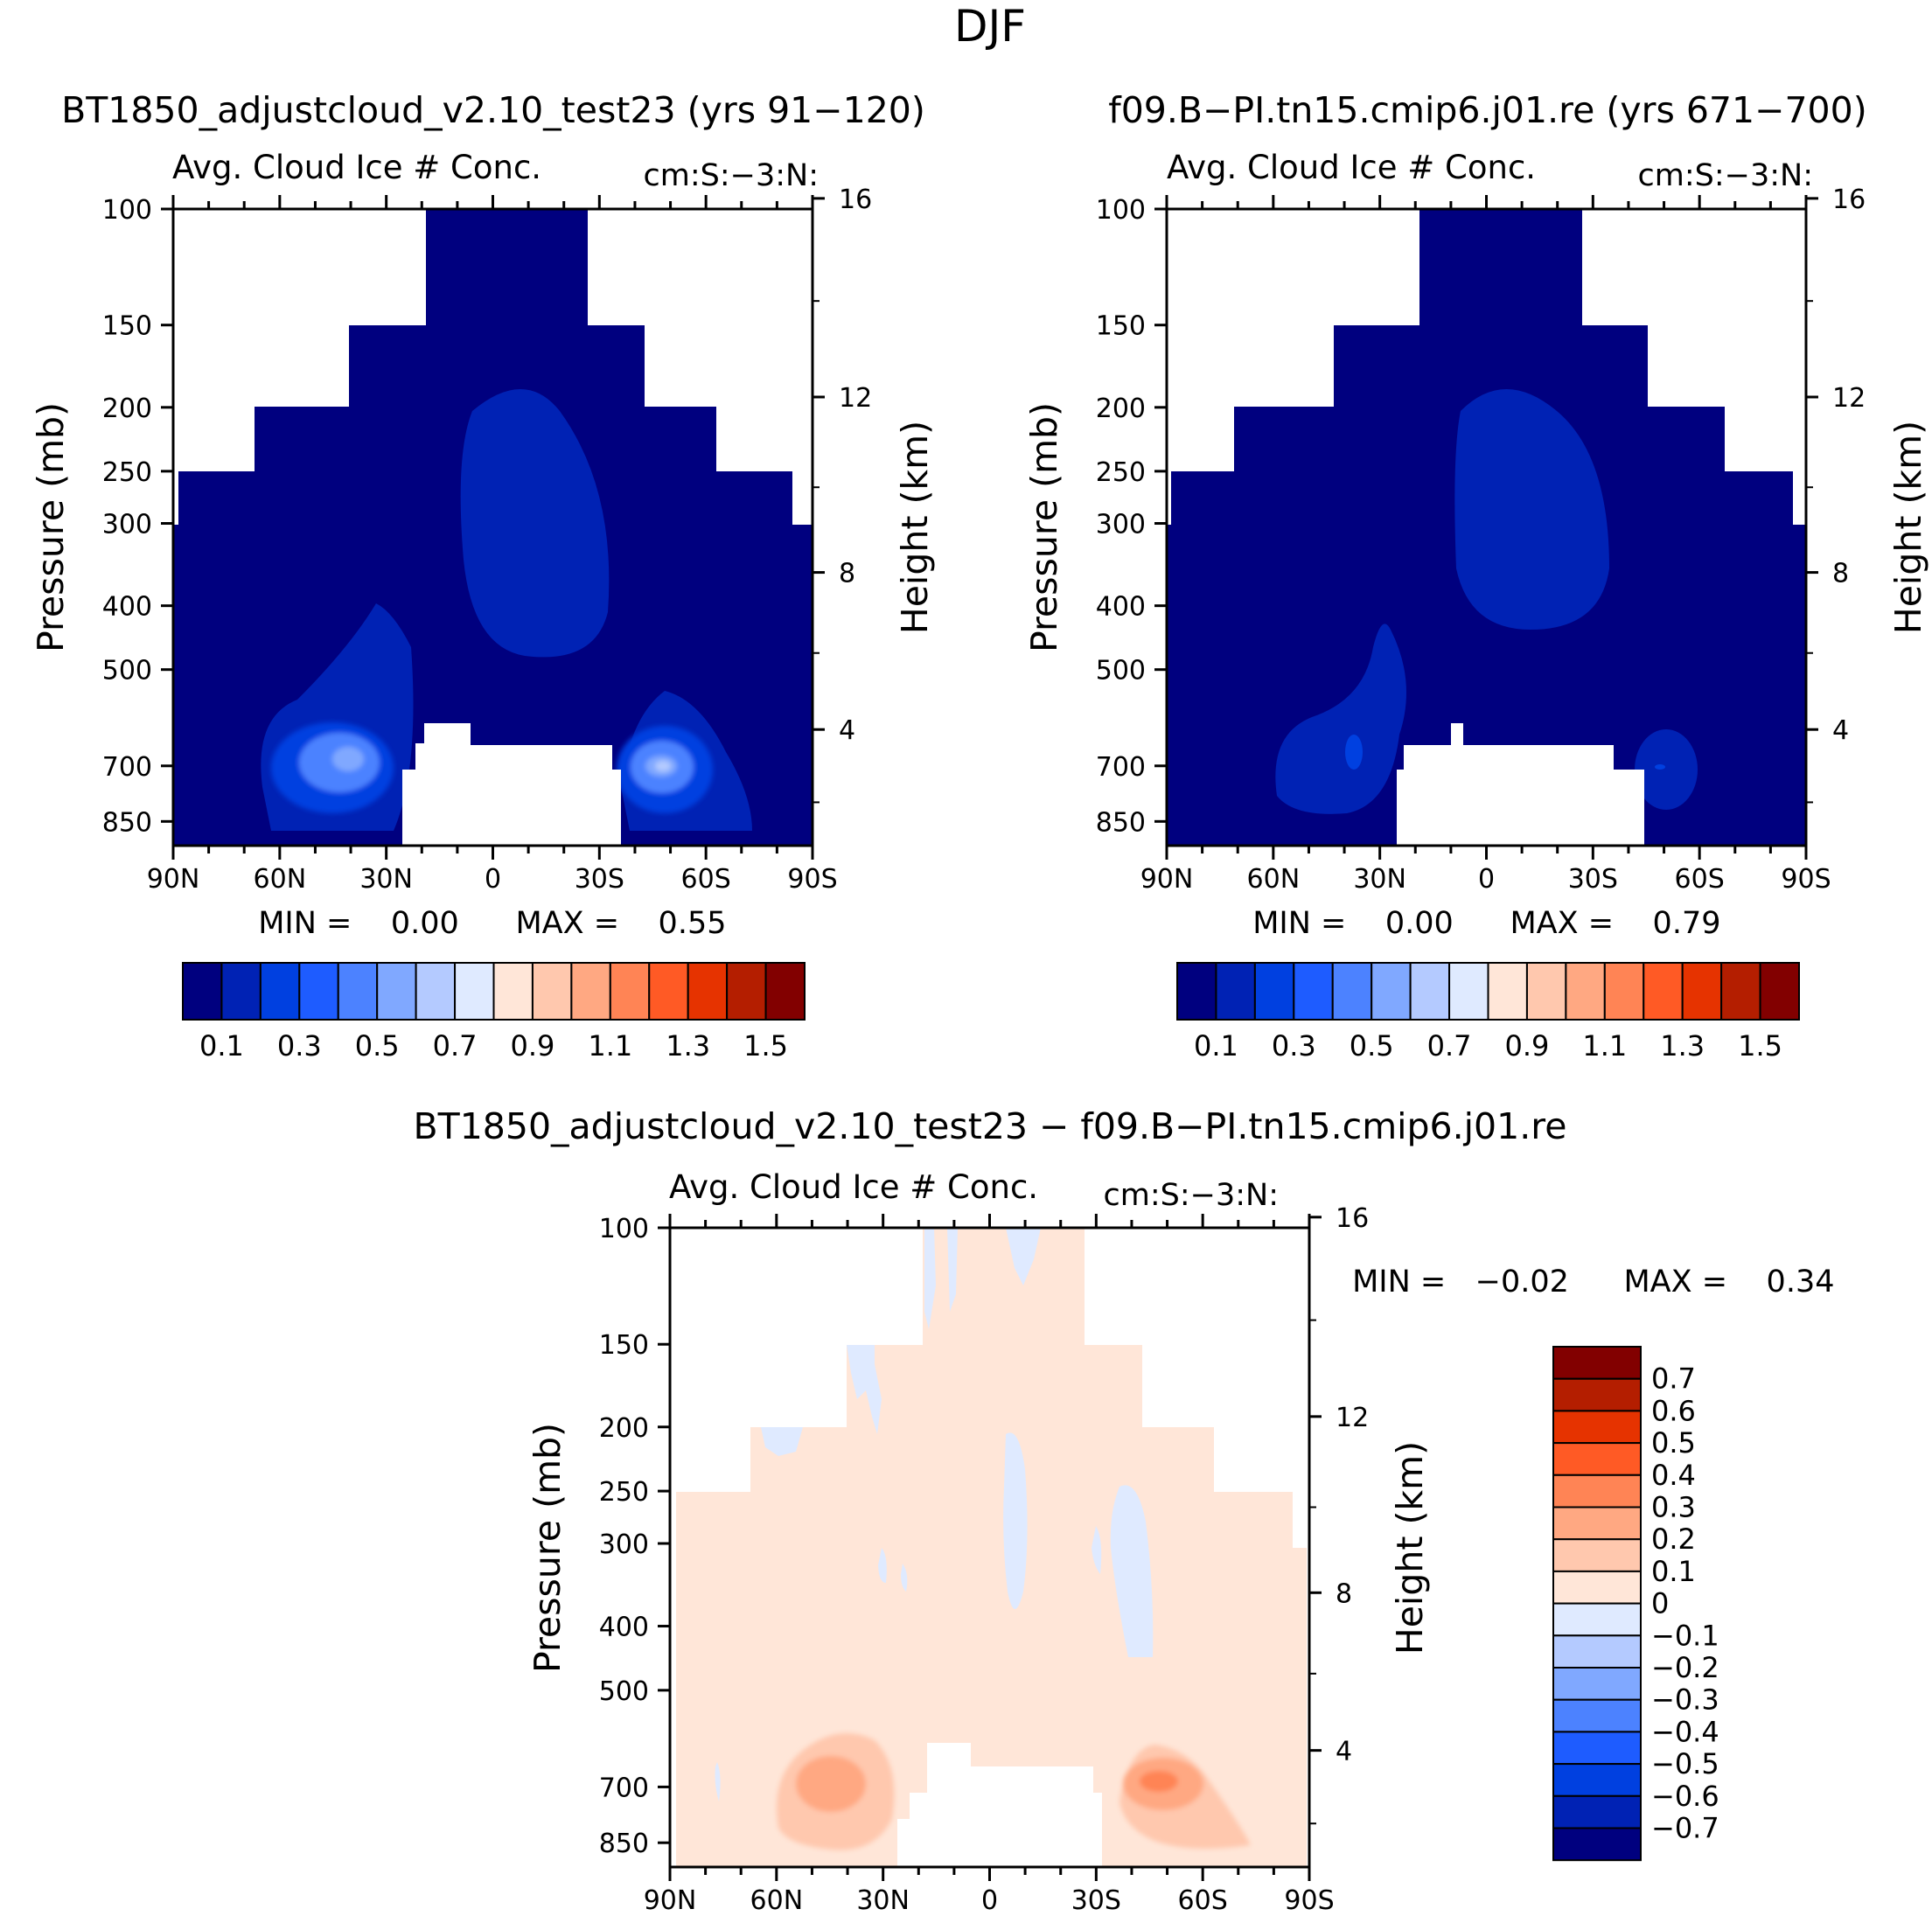 The width and height of the screenshot is (1932, 1923). What do you see at coordinates (127, 767) in the screenshot?
I see `pressure-tick-label: 700` at bounding box center [127, 767].